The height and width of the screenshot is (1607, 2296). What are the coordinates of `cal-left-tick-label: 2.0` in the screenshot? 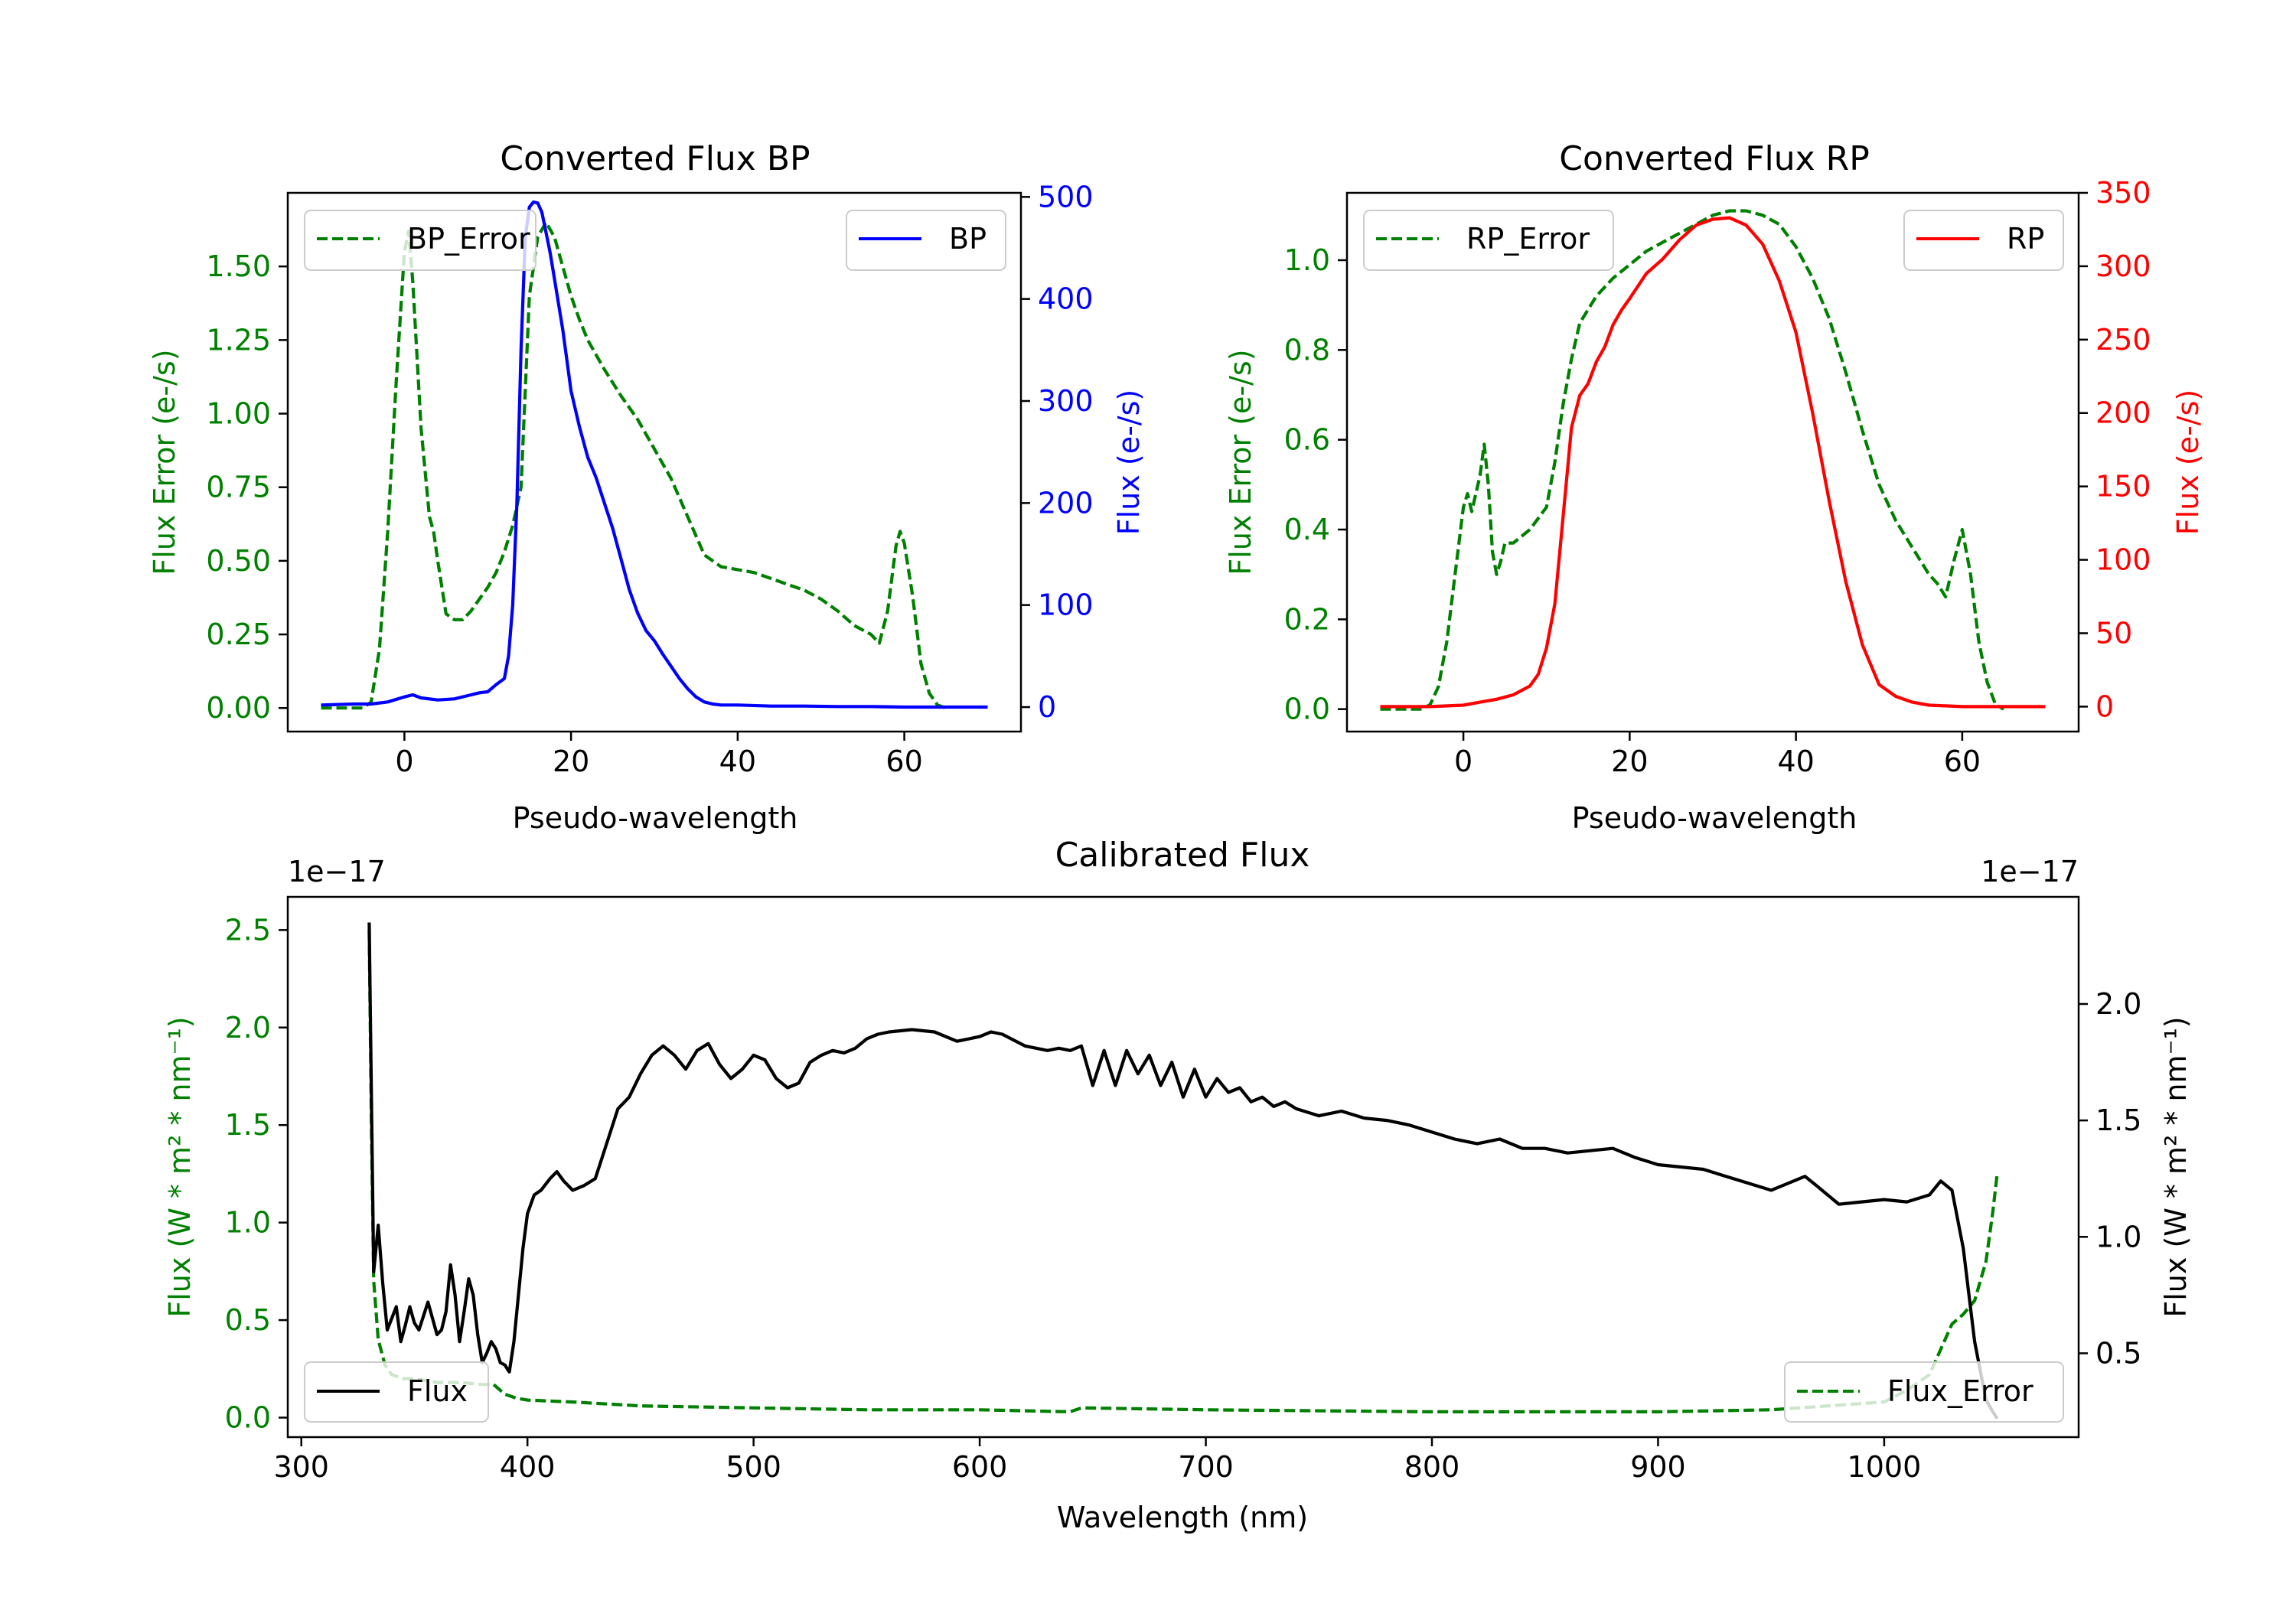 It's located at (248, 1028).